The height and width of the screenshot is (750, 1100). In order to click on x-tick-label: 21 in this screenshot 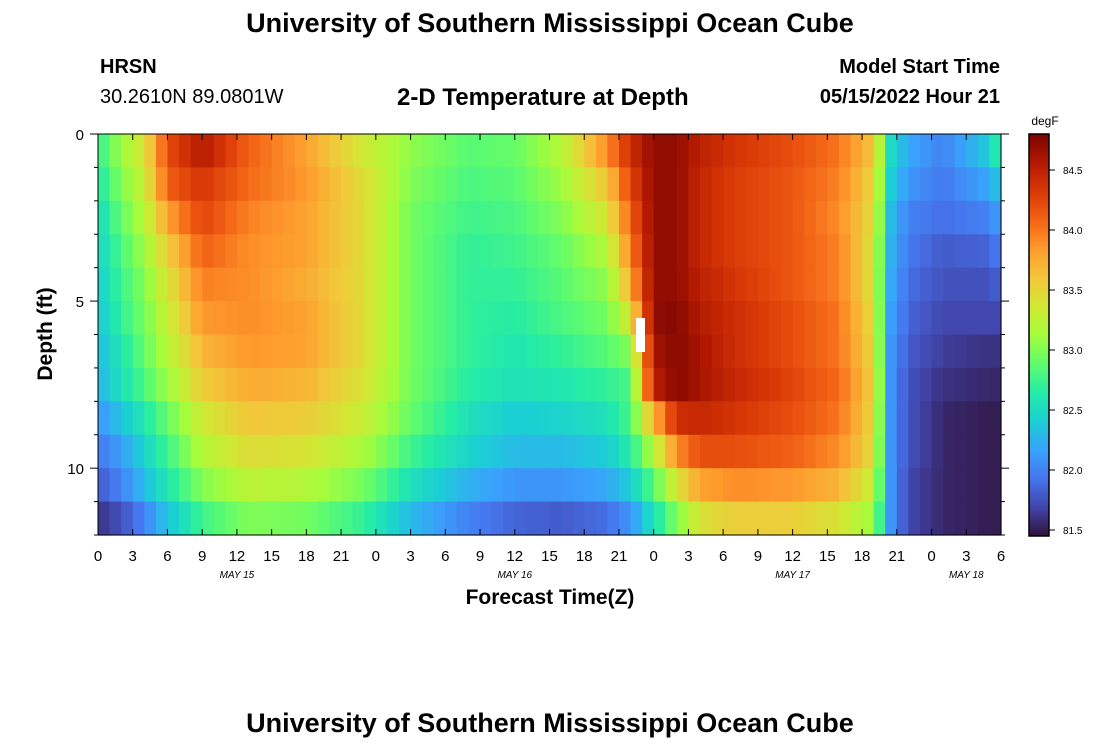, I will do `click(341, 556)`.